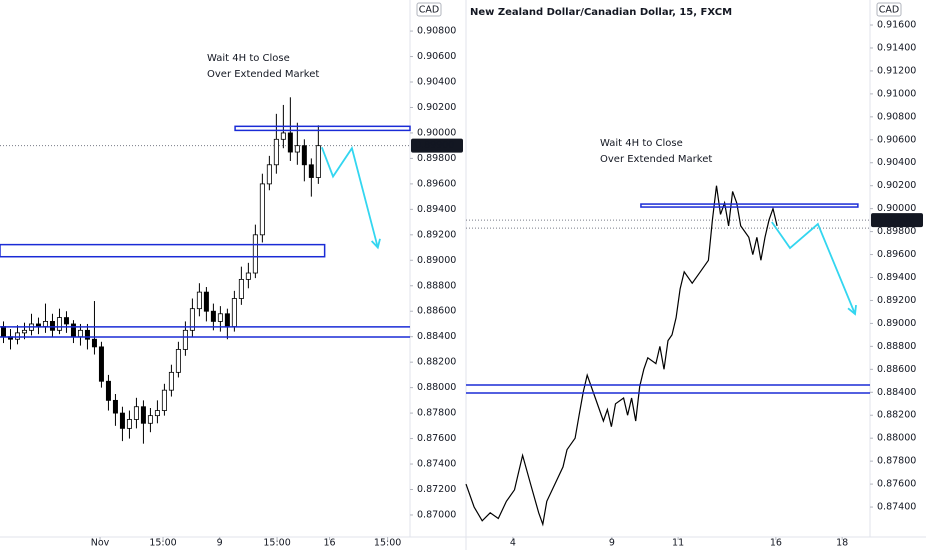 The width and height of the screenshot is (932, 550). I want to click on x-tick-label: 4, so click(513, 543).